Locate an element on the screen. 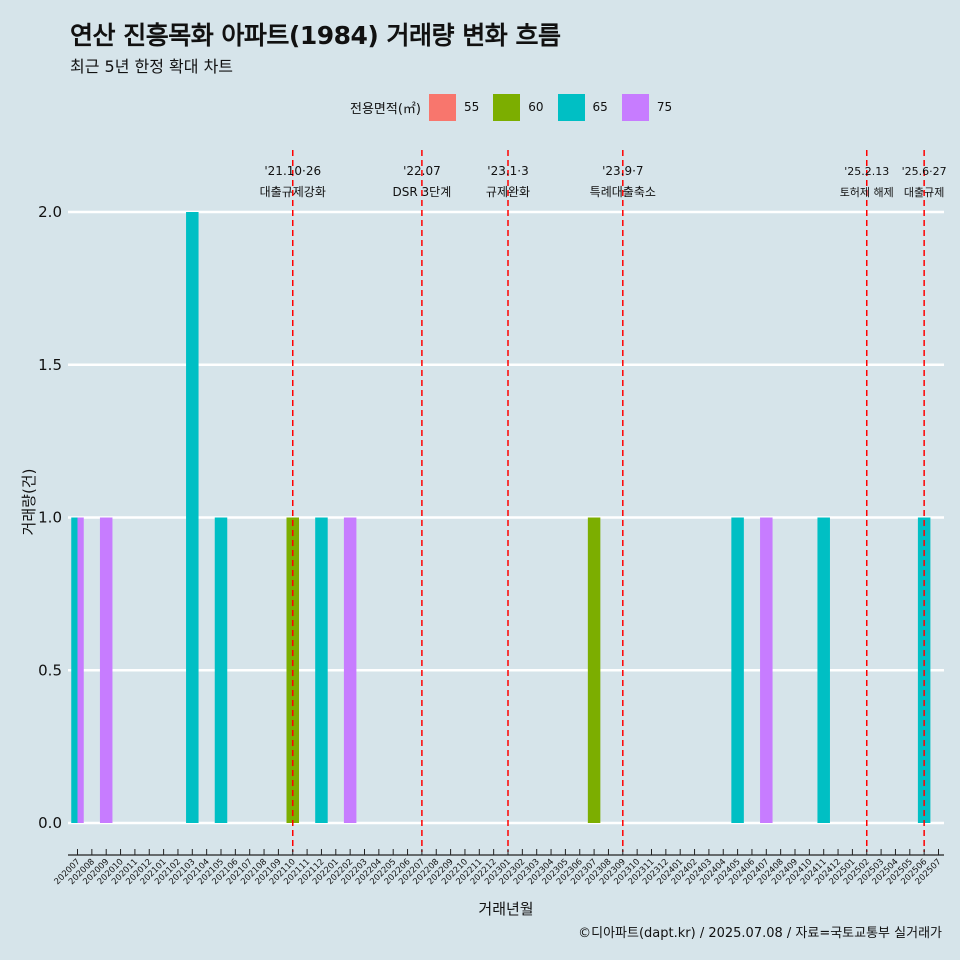 The height and width of the screenshot is (960, 960). legend-label-60: 60 is located at coordinates (536, 107).